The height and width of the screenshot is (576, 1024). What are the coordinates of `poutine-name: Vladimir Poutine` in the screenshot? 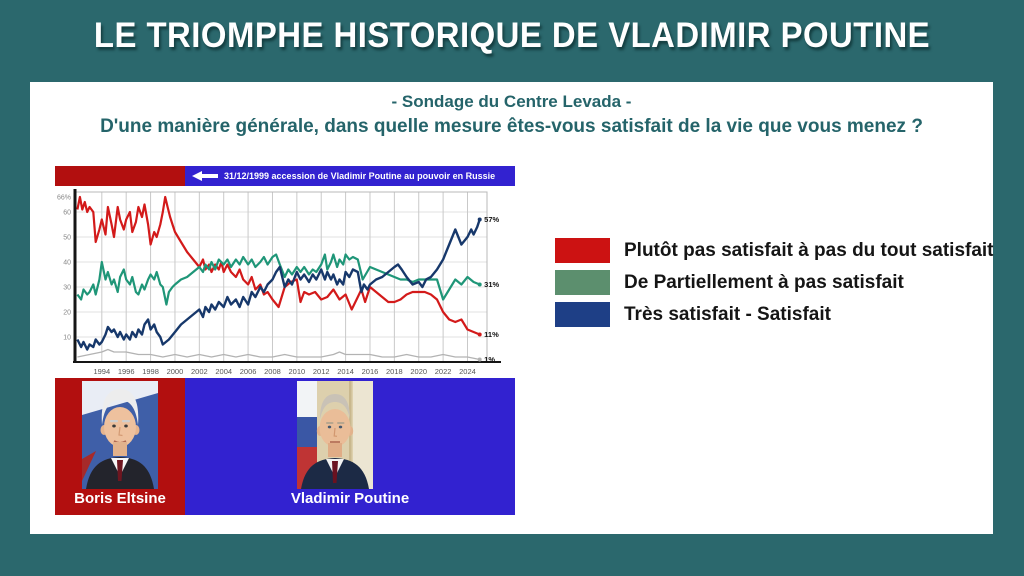 It's located at (350, 498).